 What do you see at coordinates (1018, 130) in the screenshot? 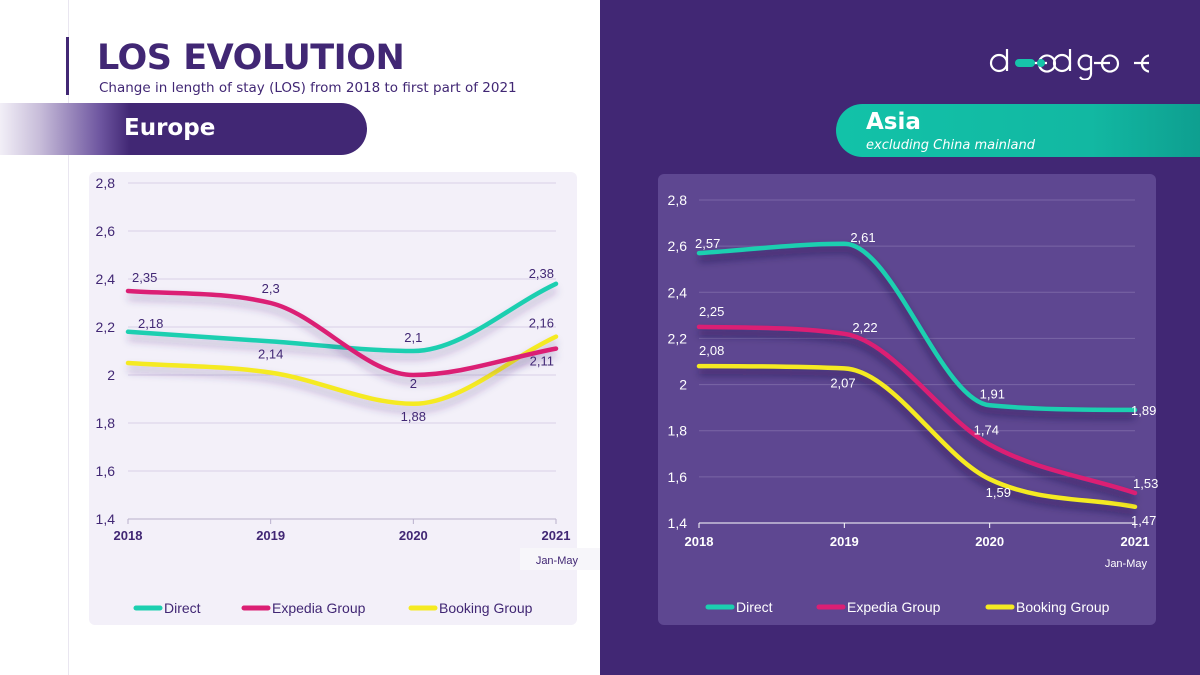
I see `asia-banner` at bounding box center [1018, 130].